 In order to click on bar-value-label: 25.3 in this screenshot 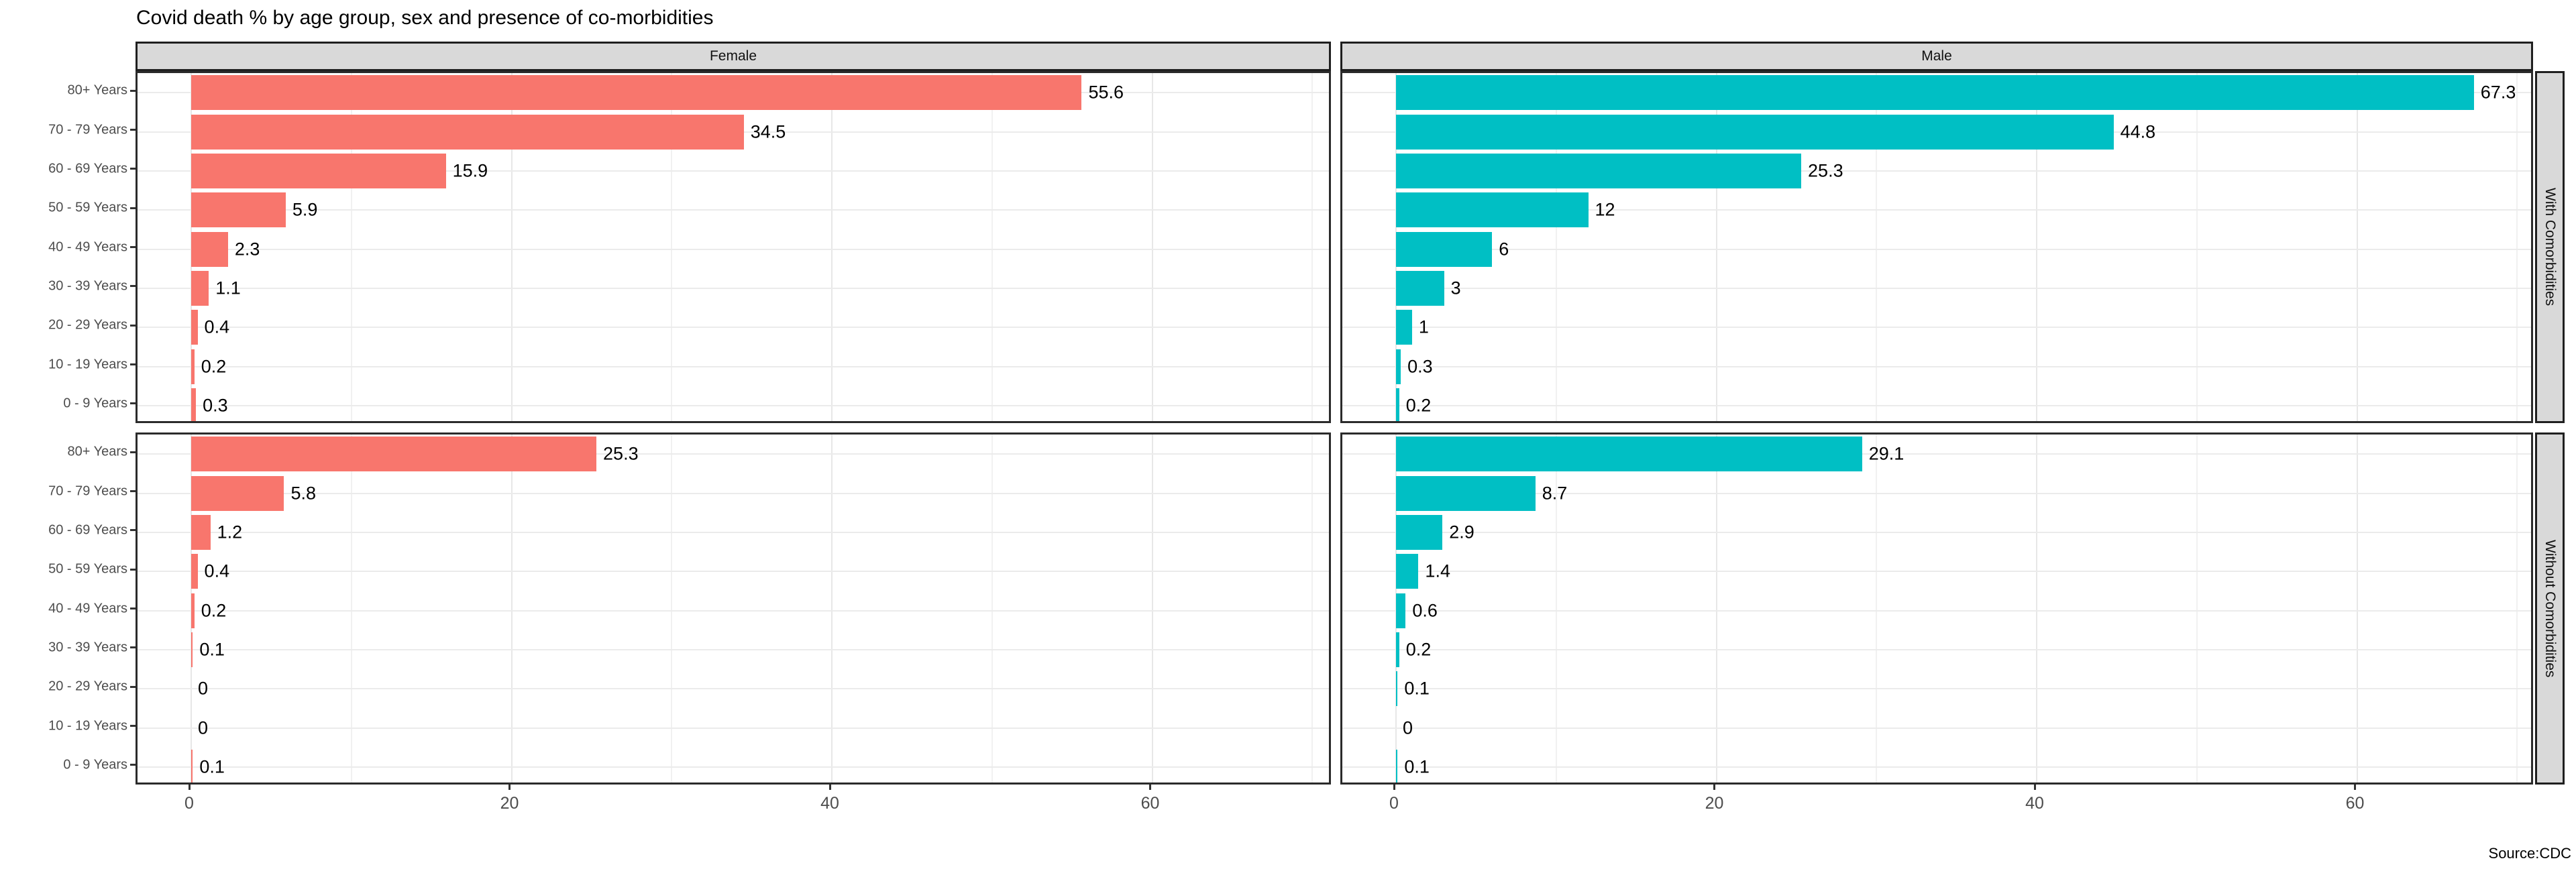, I will do `click(621, 453)`.